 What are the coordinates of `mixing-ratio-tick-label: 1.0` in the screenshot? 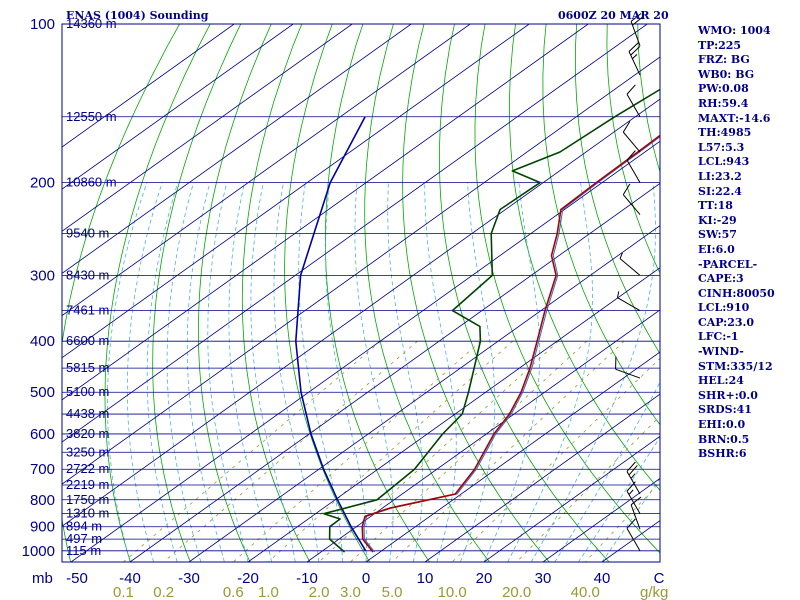 It's located at (268, 592).